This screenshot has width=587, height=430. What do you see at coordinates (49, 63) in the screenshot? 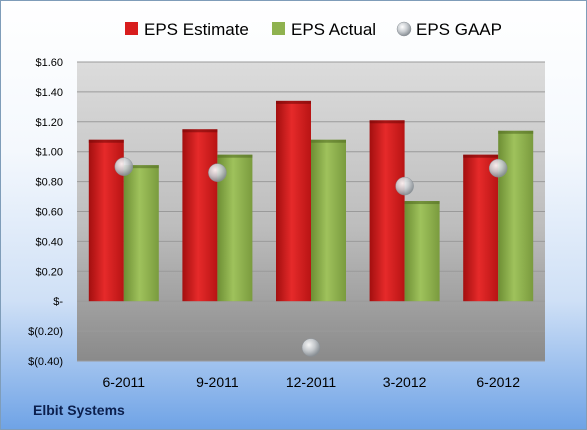
I see `y-tick-label: $1.60` at bounding box center [49, 63].